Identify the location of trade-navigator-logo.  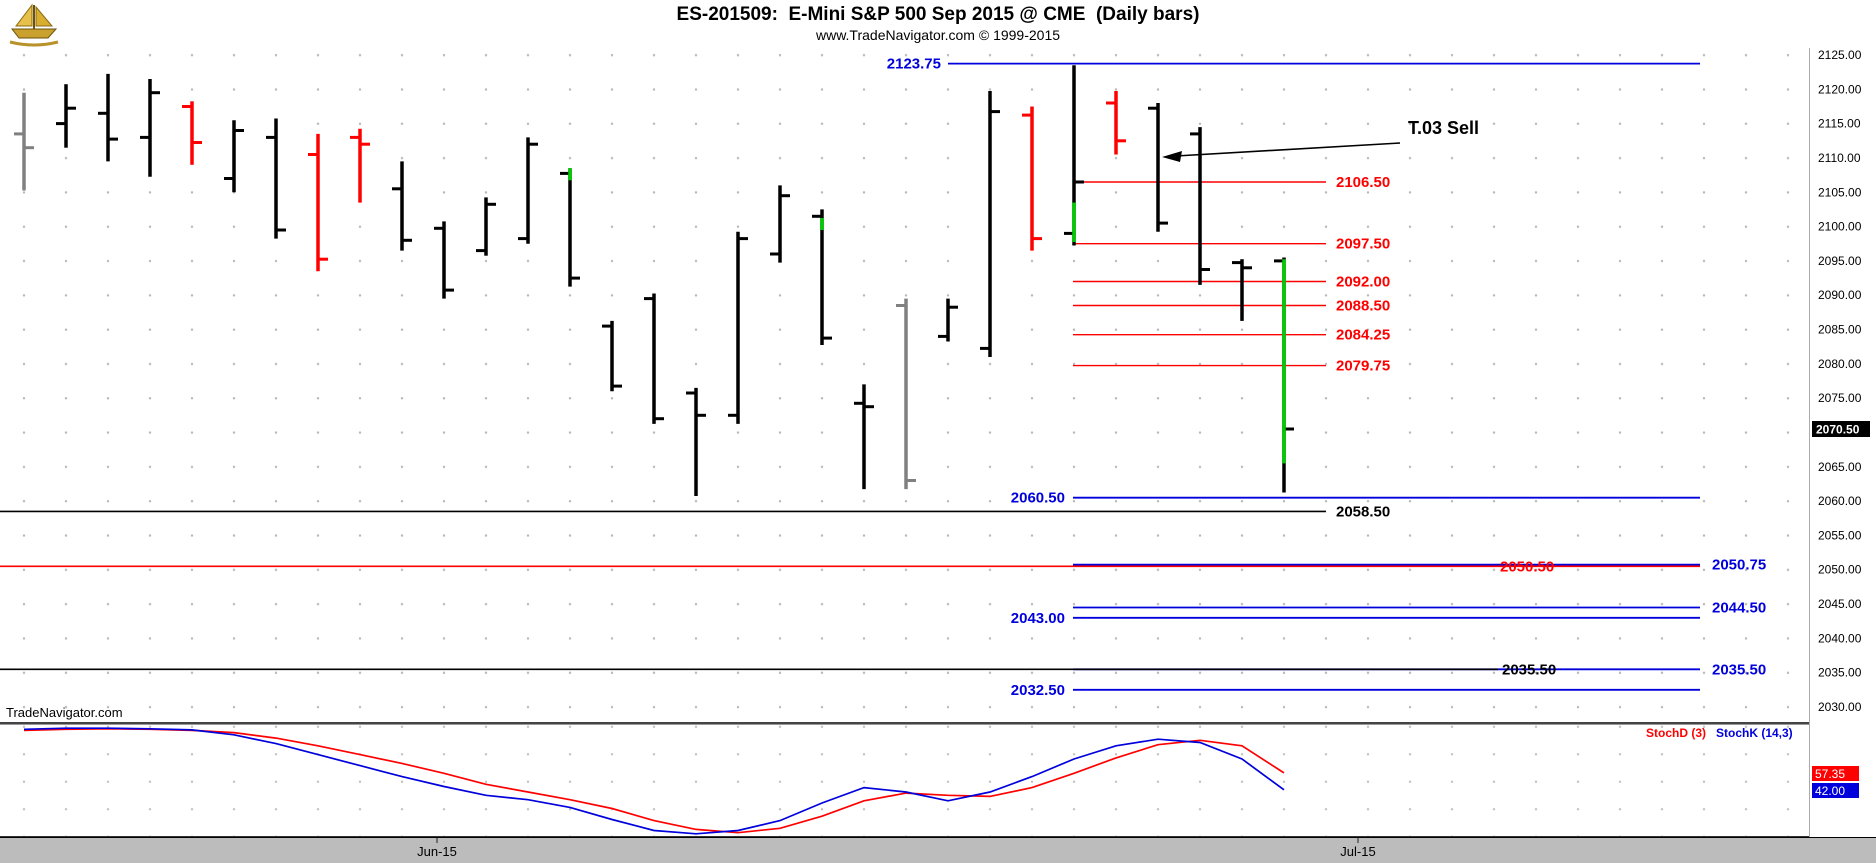
(34, 25).